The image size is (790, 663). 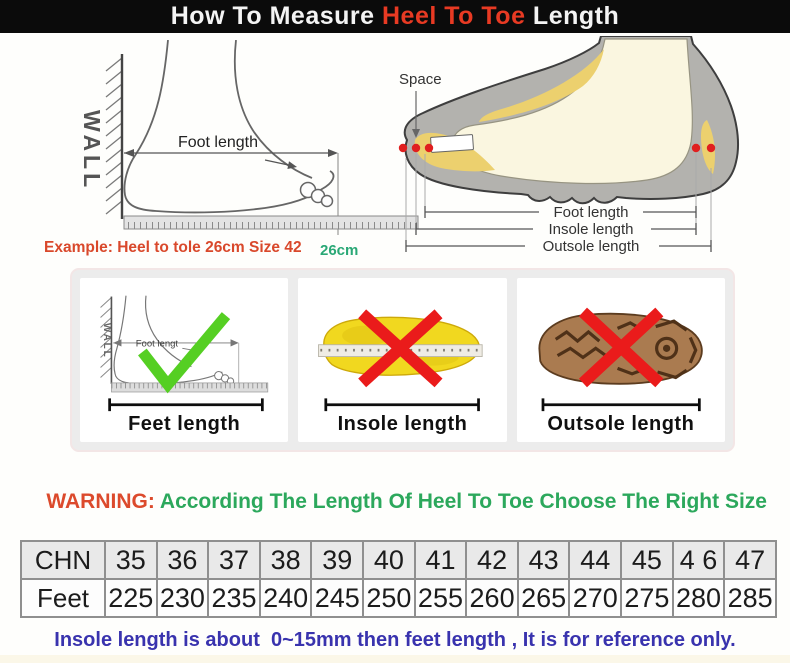 I want to click on outsole-lug-dot, so click(x=666, y=348).